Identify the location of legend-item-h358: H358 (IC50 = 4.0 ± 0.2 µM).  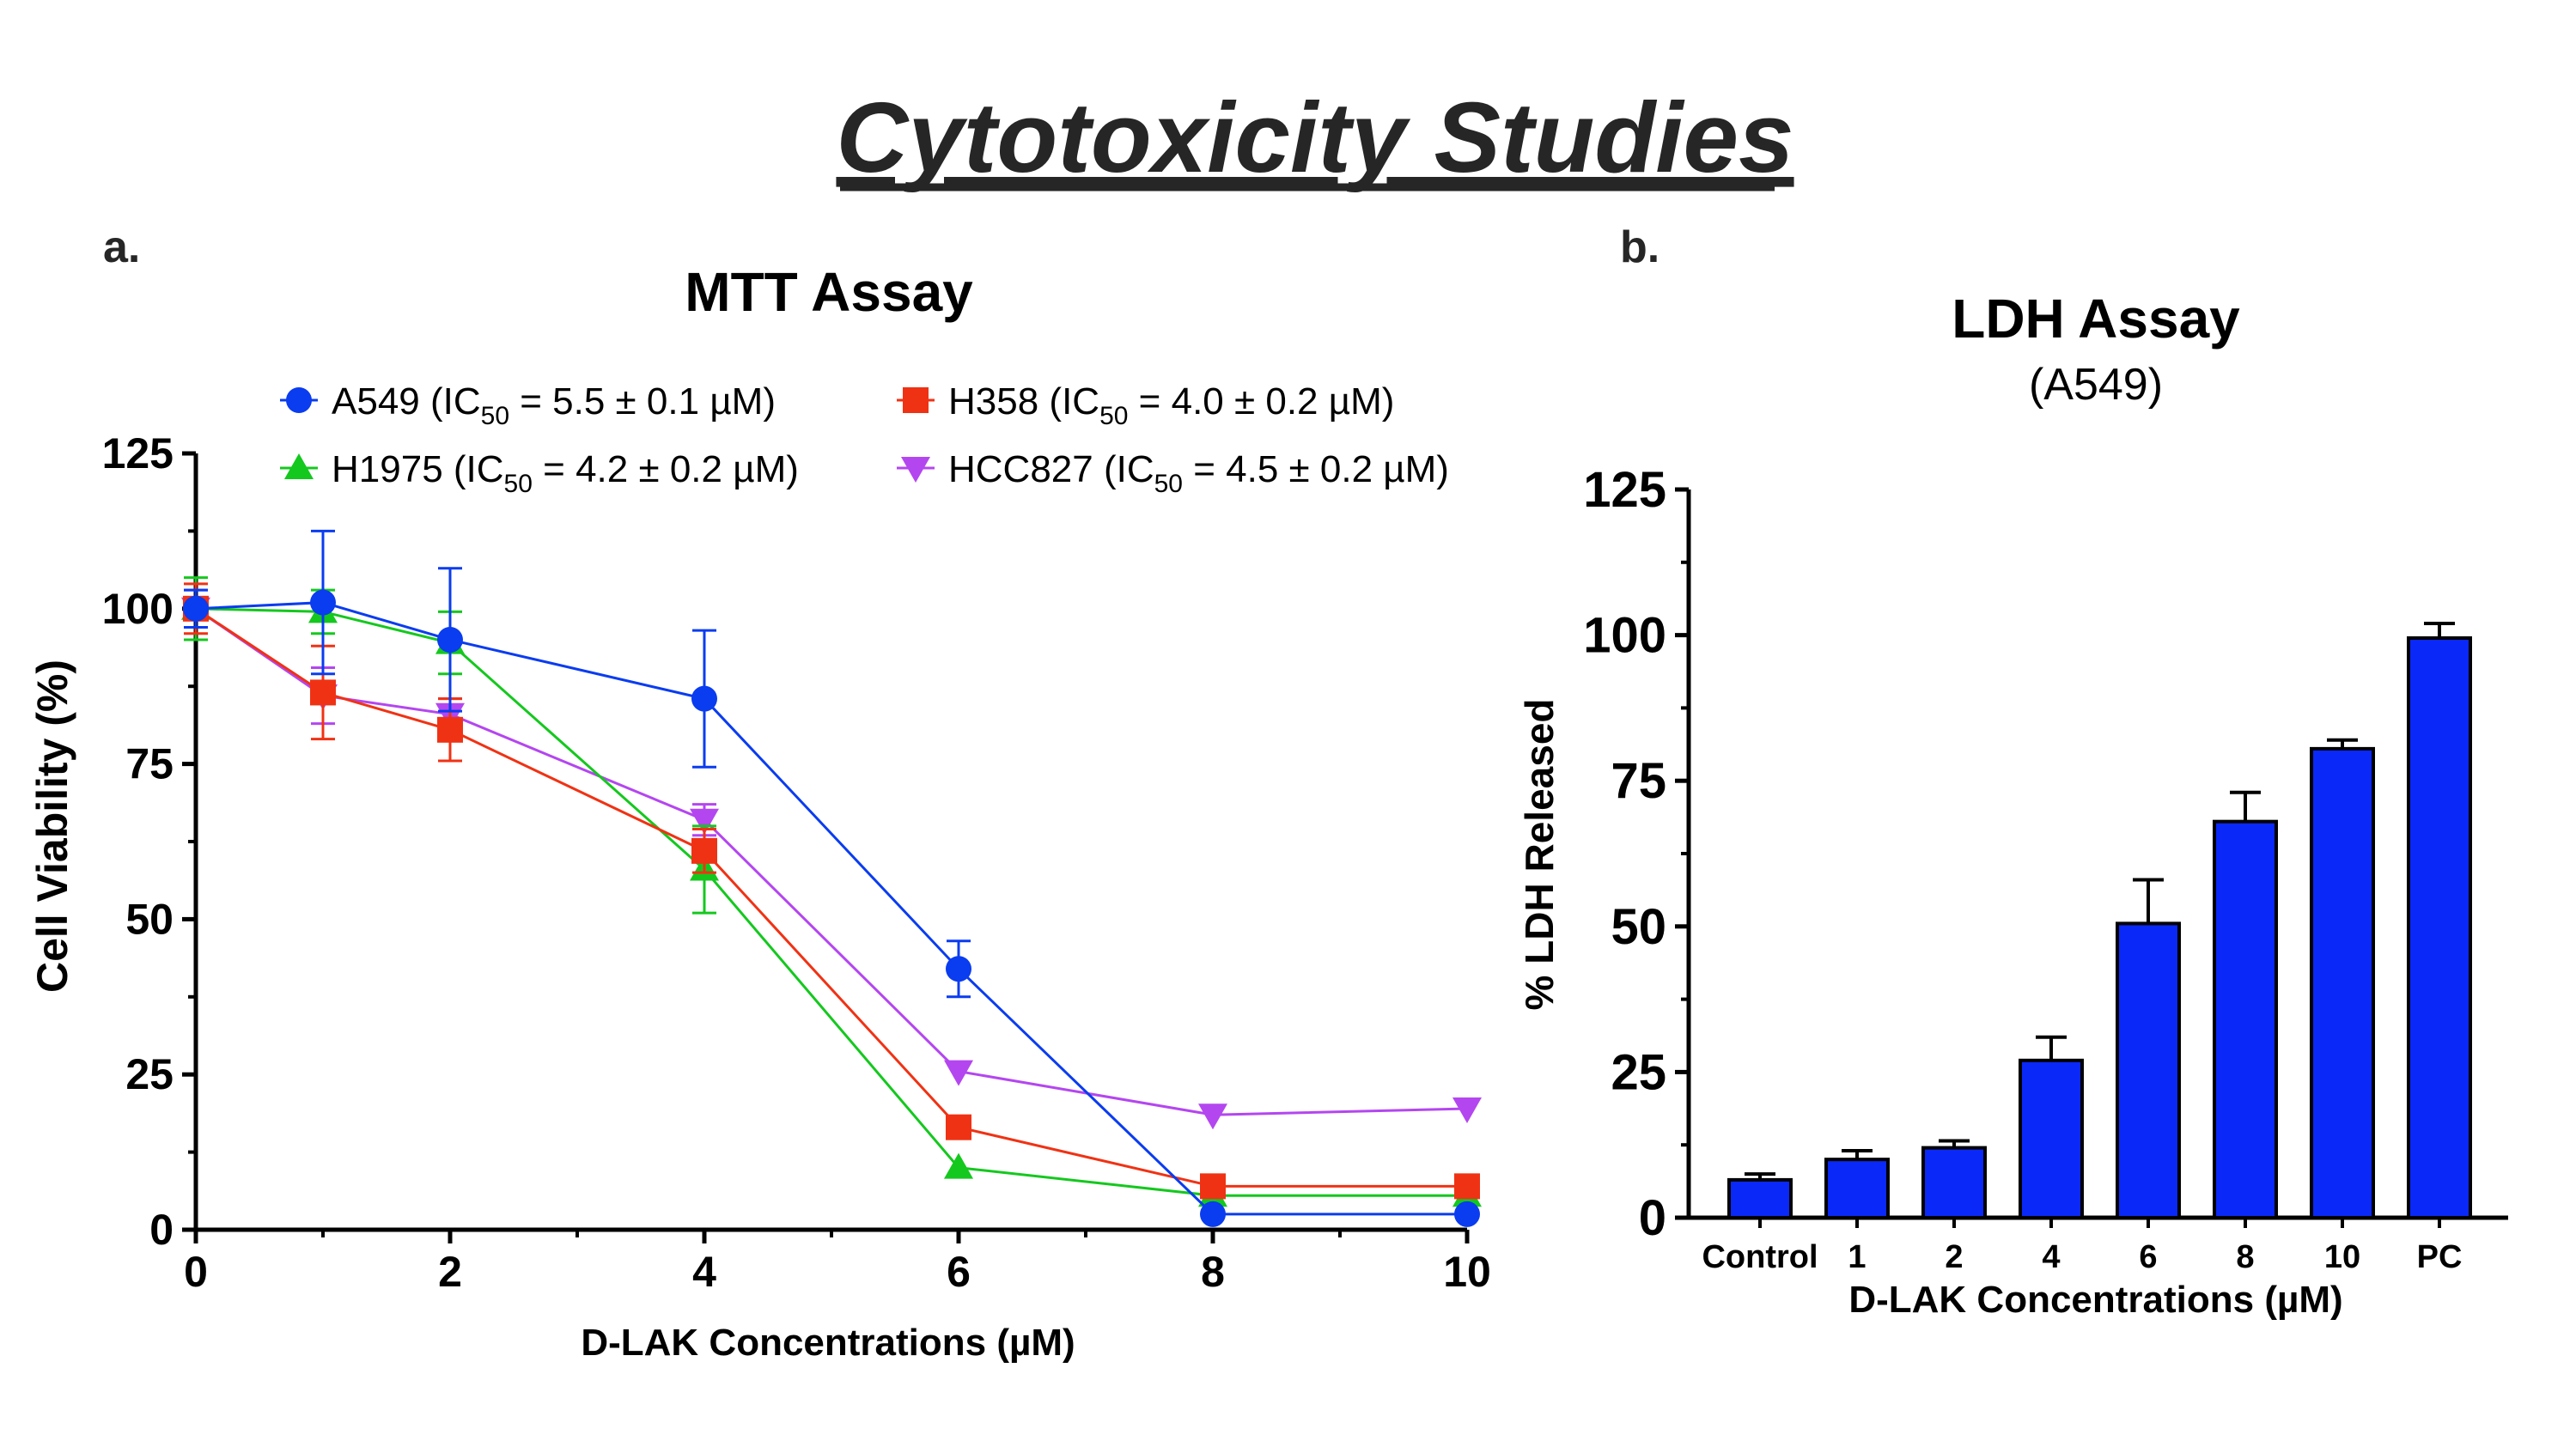
(1145, 405).